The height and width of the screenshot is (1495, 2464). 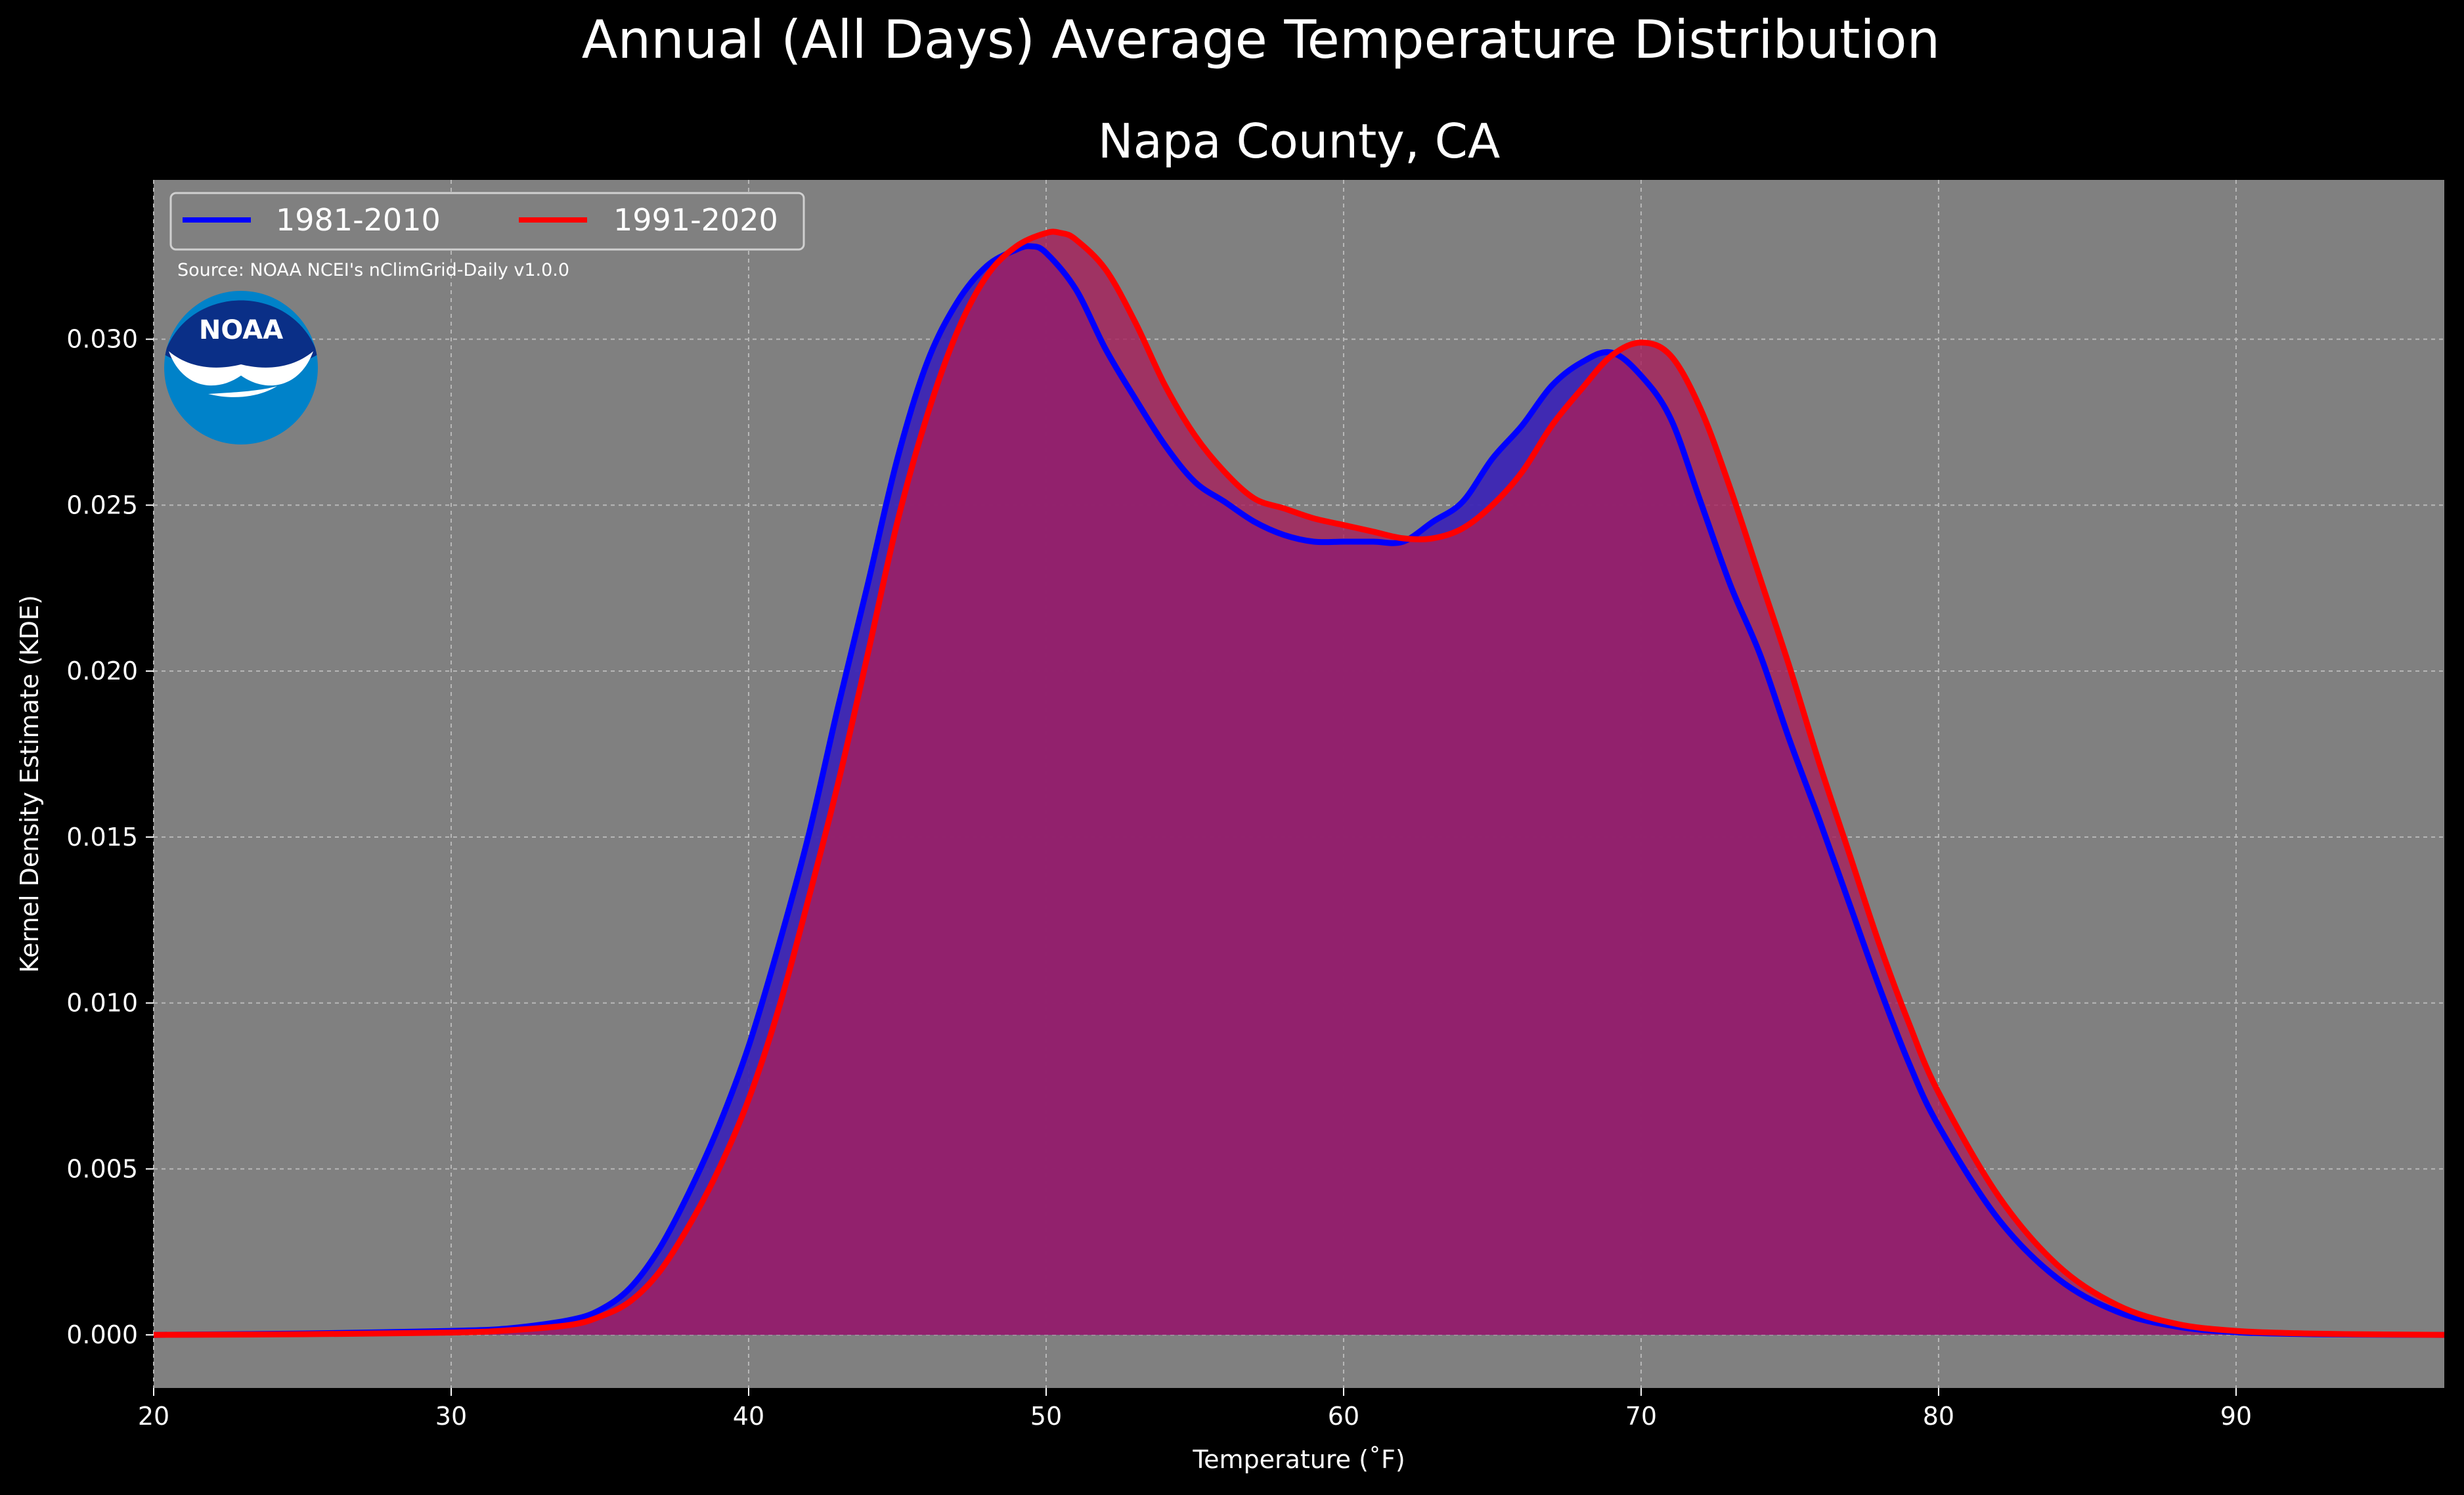 What do you see at coordinates (1641, 1416) in the screenshot?
I see `x-tick-label: 70` at bounding box center [1641, 1416].